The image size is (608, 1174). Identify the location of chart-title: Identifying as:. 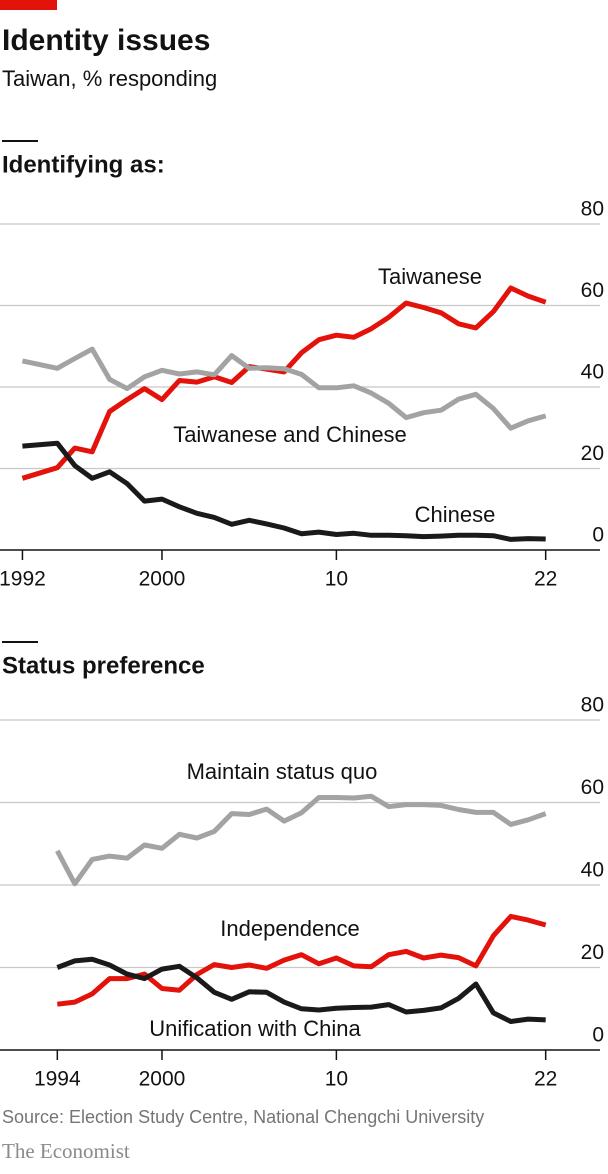
(83, 164).